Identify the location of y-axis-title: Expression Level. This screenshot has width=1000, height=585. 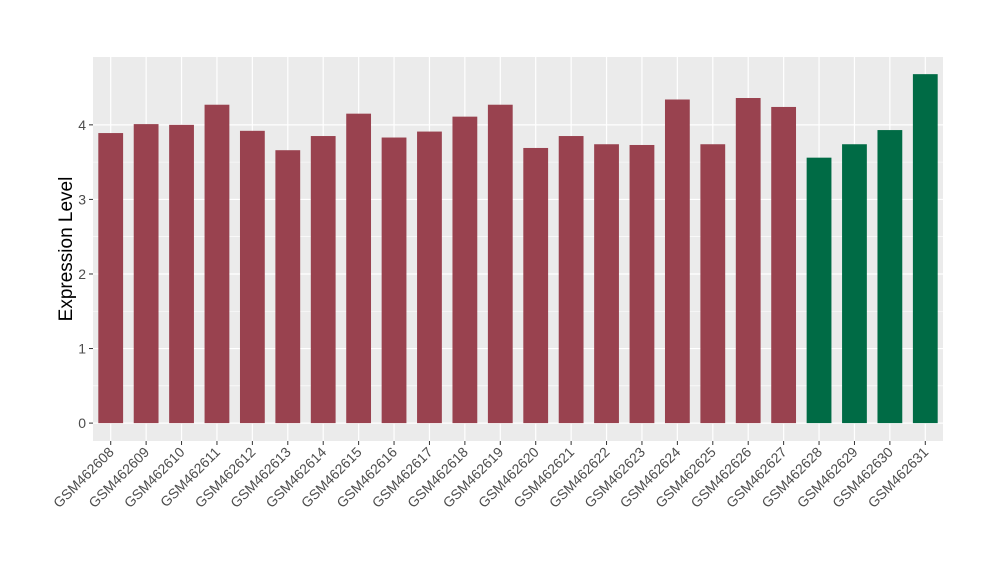
(66, 249).